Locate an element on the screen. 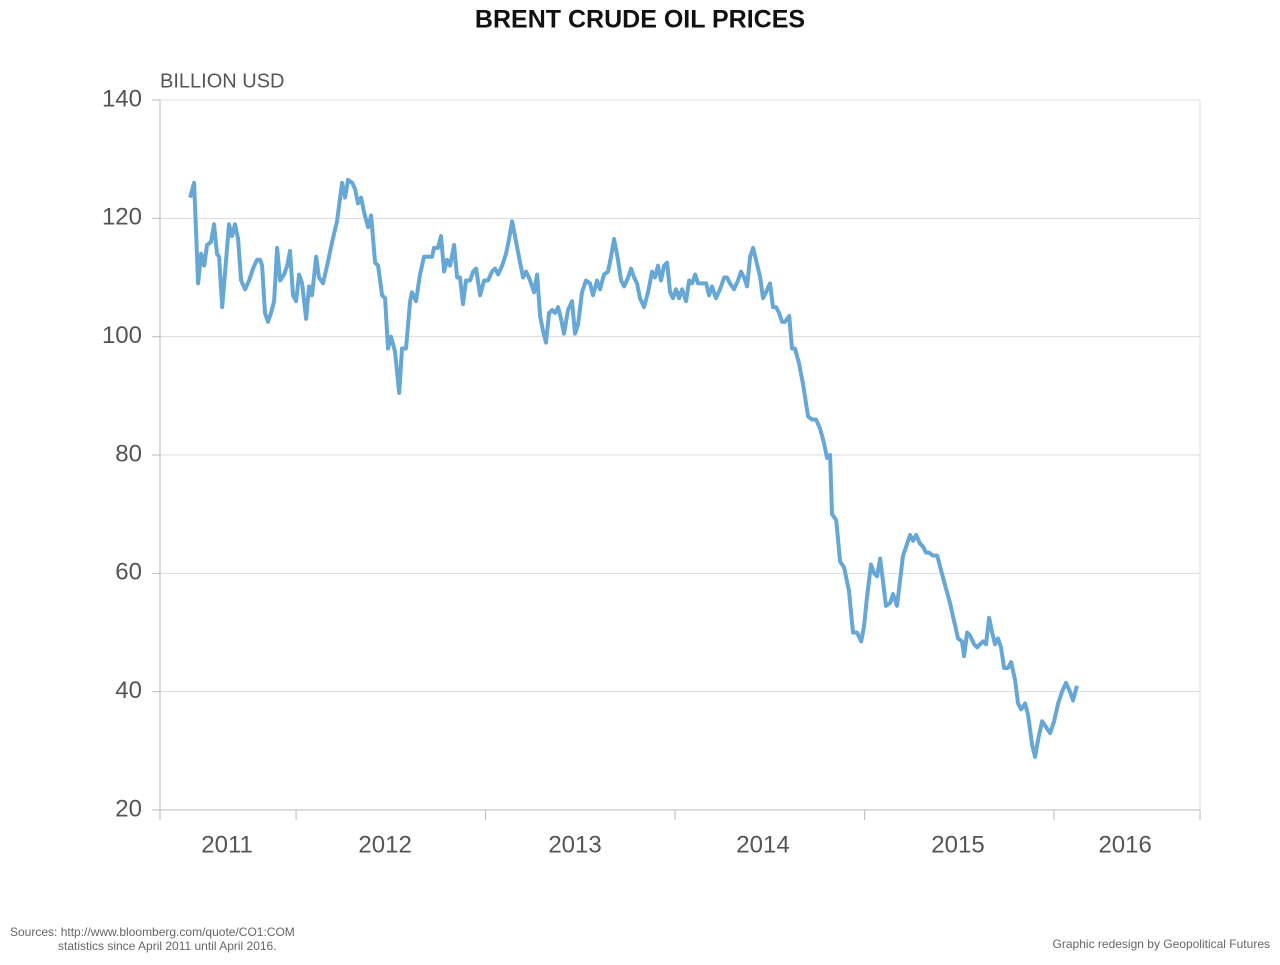  x-tick-label: 2016 is located at coordinates (1124, 844).